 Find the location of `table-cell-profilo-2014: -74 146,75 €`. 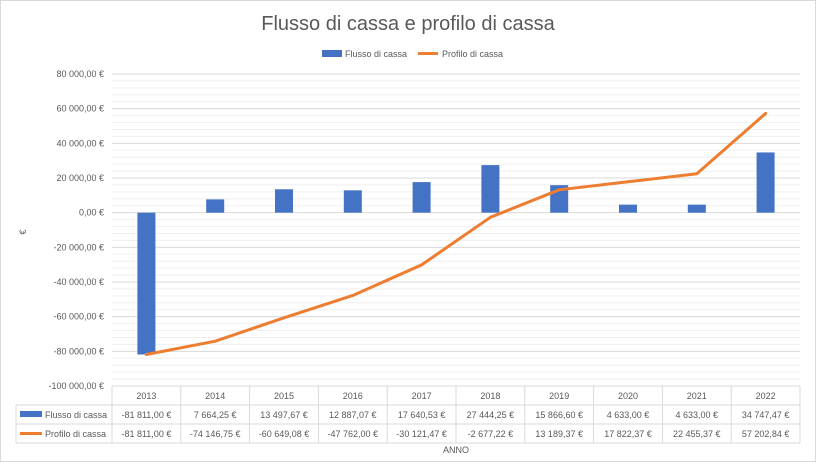

table-cell-profilo-2014: -74 146,75 € is located at coordinates (215, 434).